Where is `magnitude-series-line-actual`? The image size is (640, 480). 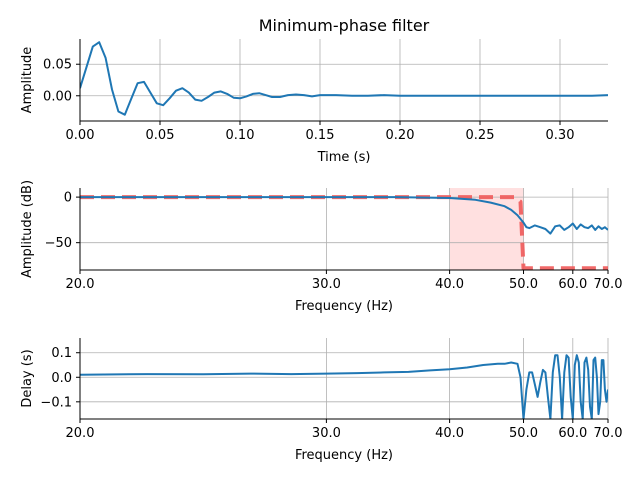
magnitude-series-line-actual is located at coordinates (344, 215).